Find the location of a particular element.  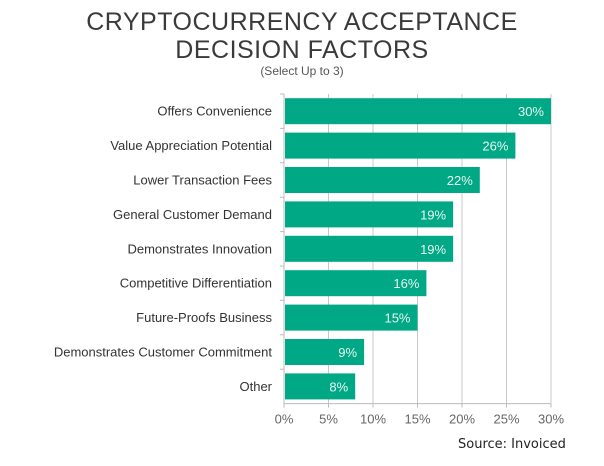

category-label: Demonstrates Customer Commitment is located at coordinates (163, 352).